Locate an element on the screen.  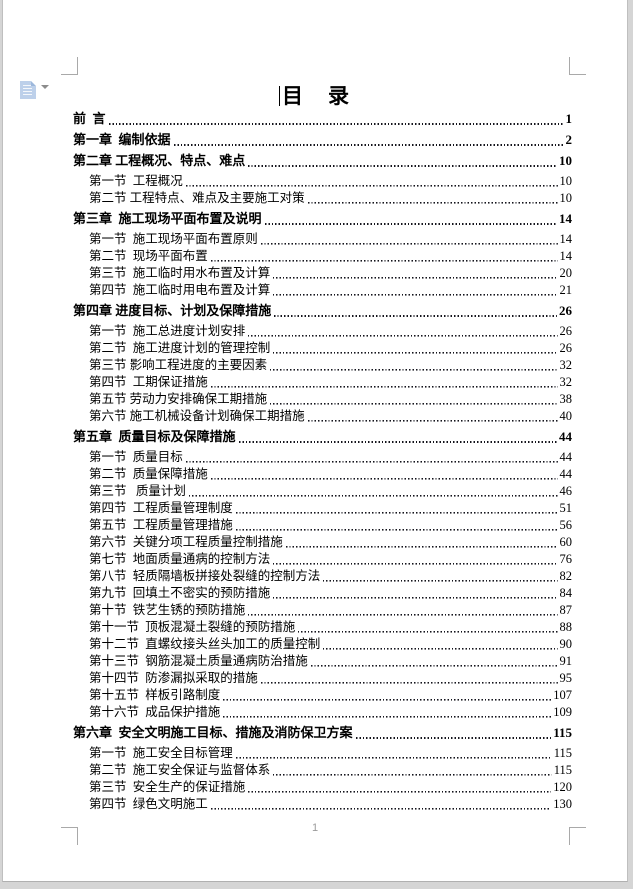
toc-entry-label: 第六节 关键分项工程质量控制措施 is located at coordinates (186, 542).